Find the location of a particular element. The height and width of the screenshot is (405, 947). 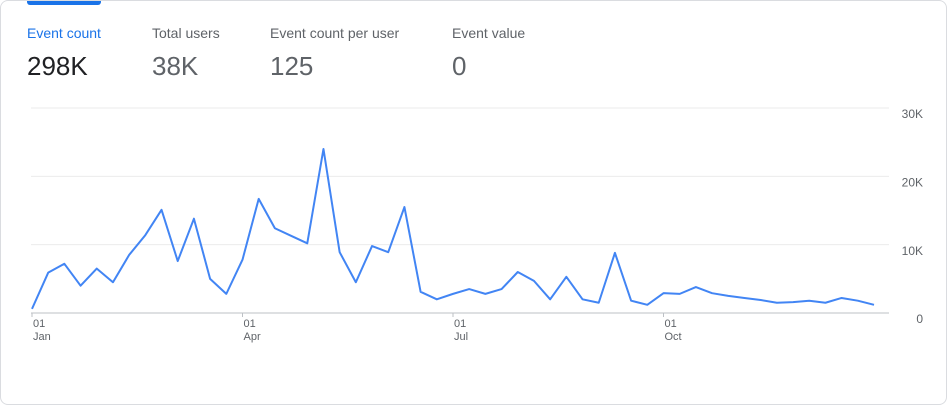

metric-value: 125 is located at coordinates (292, 66).